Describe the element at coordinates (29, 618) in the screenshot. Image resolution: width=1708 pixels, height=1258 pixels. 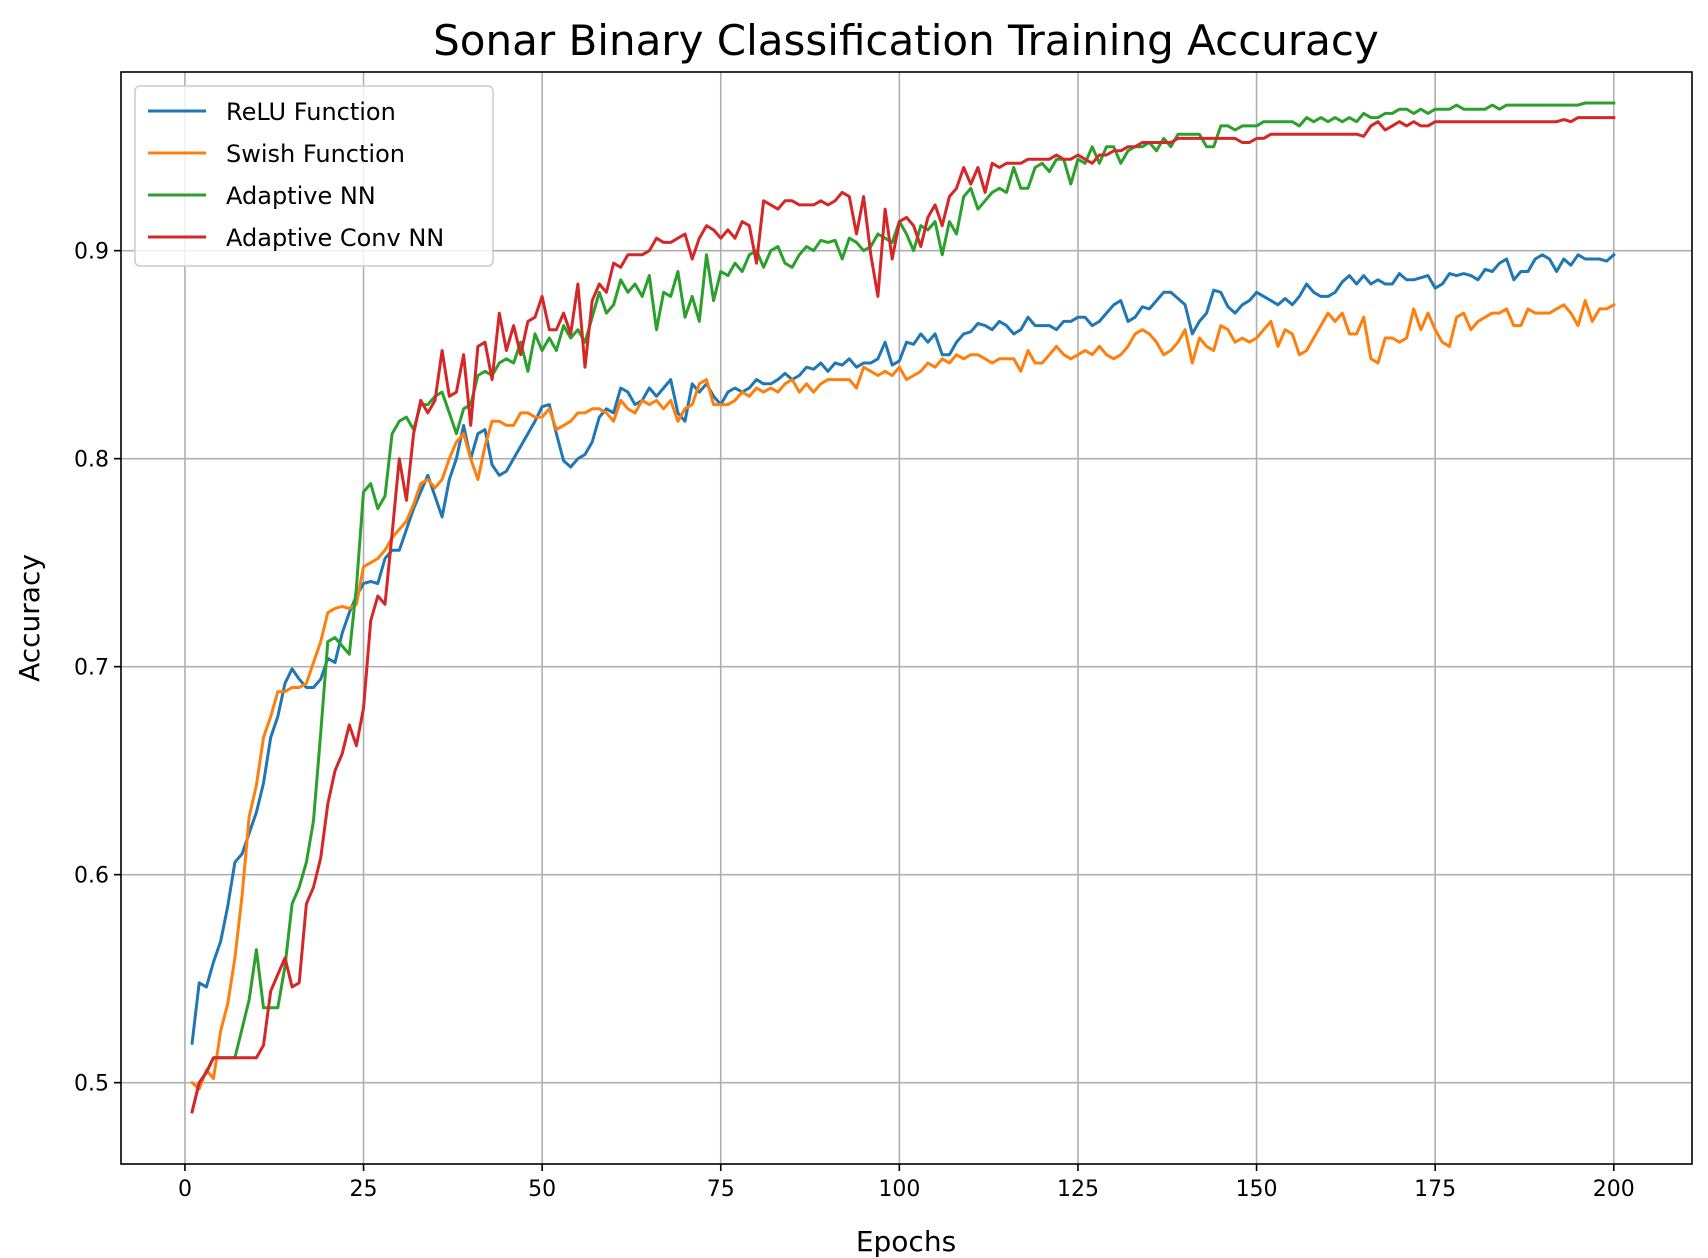
I see `y-axis-title: Accuracy` at that location.